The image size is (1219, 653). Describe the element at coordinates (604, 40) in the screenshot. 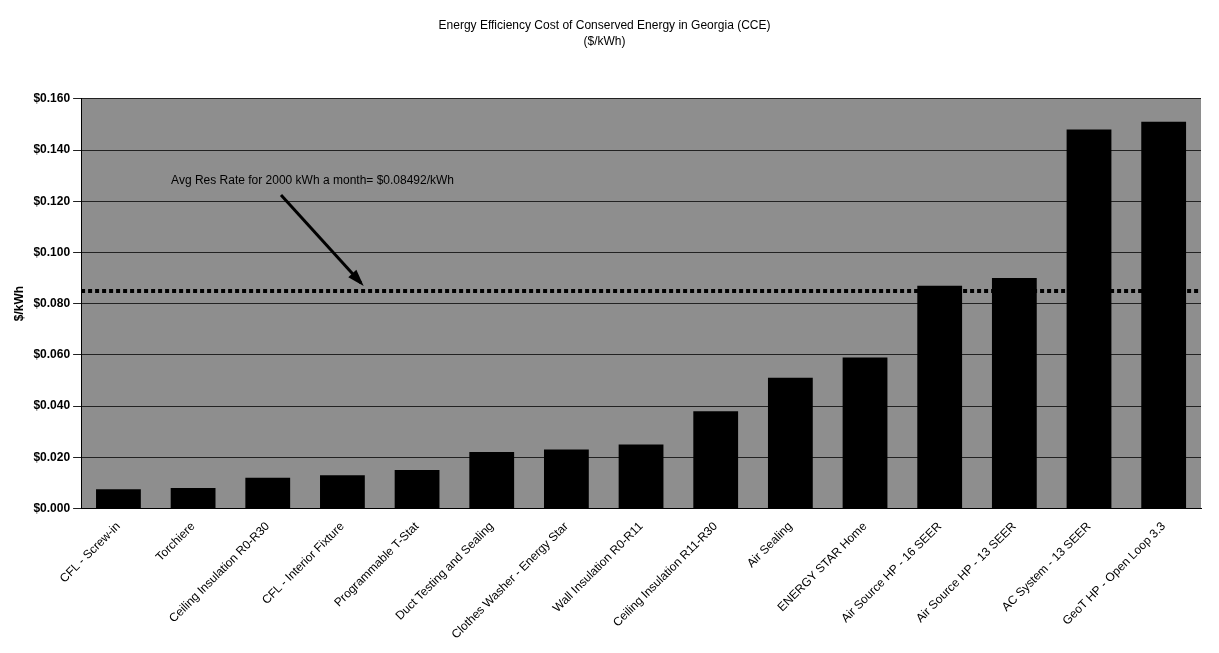

I see `chart-subtitle: ($/kWh)` at that location.